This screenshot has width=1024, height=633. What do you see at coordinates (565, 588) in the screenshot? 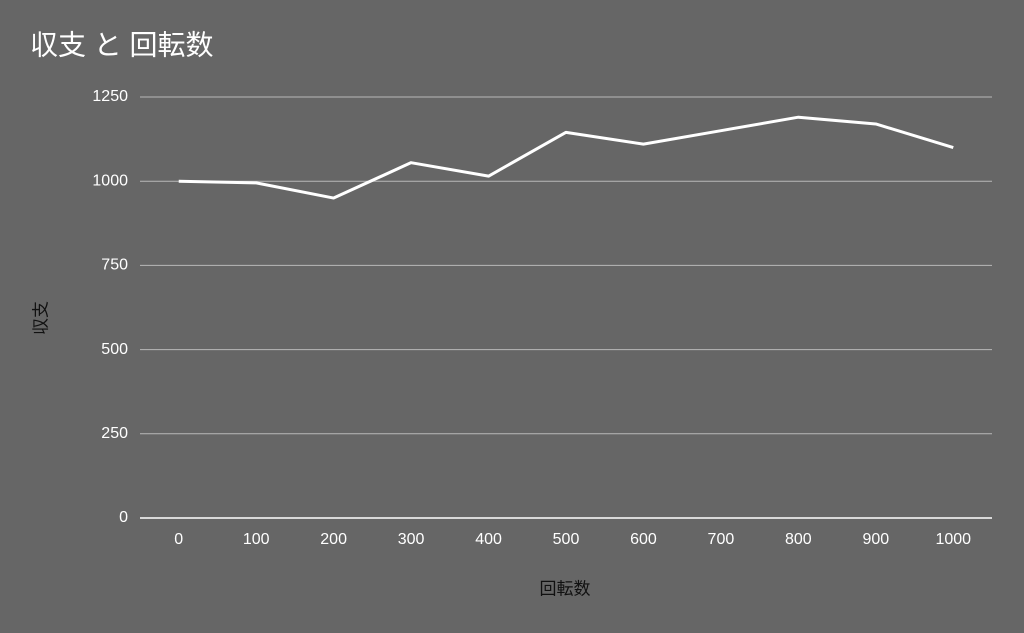
I see `x-axis-title: 回転数` at bounding box center [565, 588].